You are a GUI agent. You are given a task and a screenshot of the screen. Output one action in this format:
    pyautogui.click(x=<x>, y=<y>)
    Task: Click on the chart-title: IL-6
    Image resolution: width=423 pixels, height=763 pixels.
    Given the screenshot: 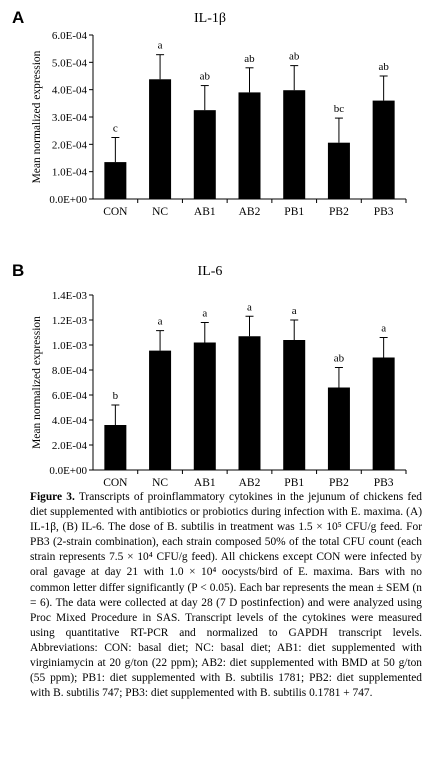 What is the action you would take?
    pyautogui.click(x=210, y=271)
    